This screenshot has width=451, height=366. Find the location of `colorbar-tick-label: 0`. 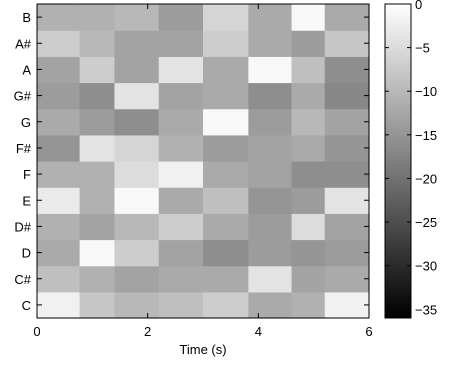

colorbar-tick-label: 0 is located at coordinates (418, 6).